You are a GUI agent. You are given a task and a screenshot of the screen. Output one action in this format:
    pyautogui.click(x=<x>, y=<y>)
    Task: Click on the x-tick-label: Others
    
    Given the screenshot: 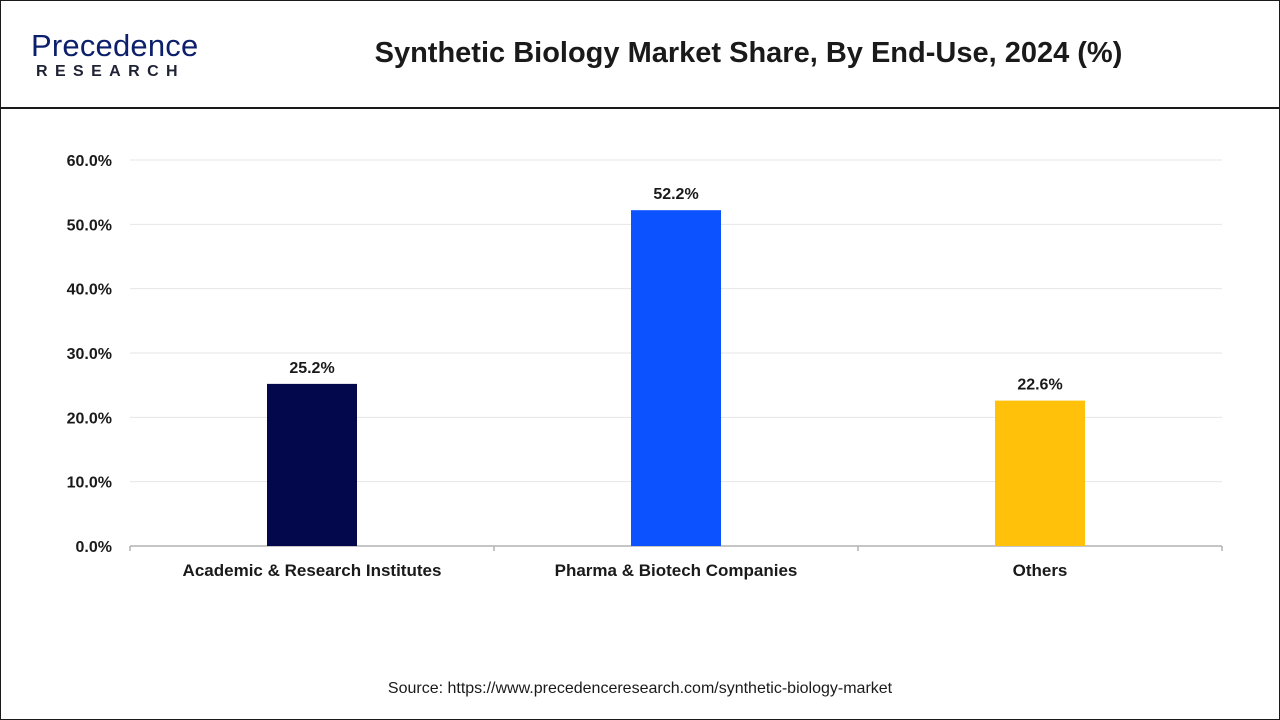 What is the action you would take?
    pyautogui.click(x=1040, y=570)
    